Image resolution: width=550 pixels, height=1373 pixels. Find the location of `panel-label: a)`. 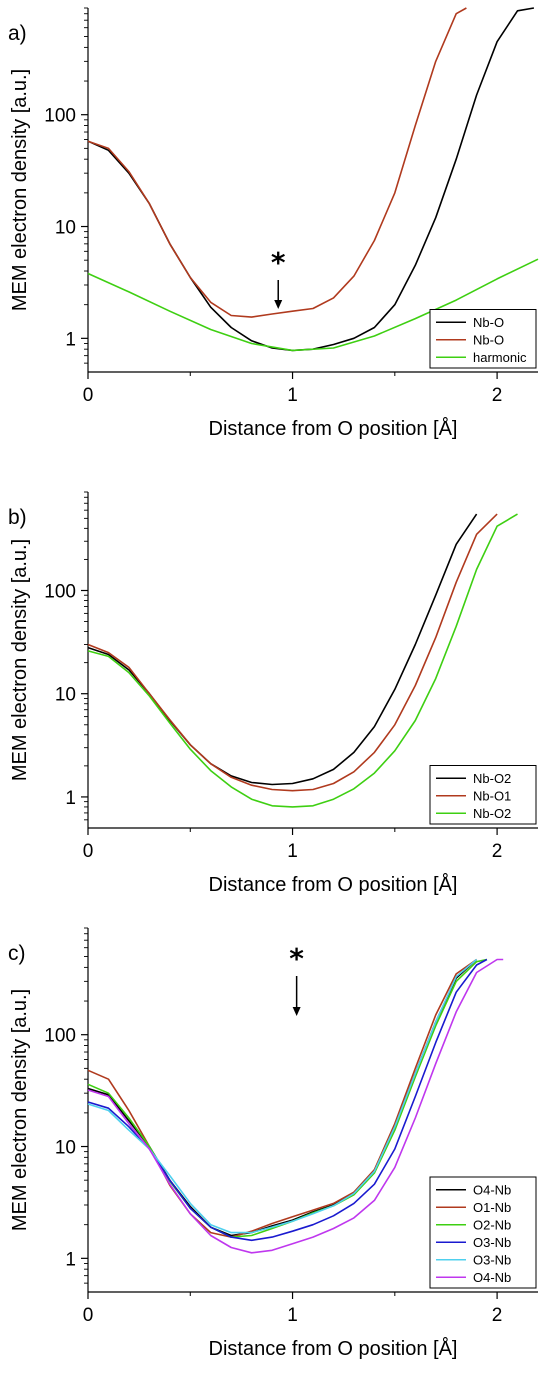

panel-label: a) is located at coordinates (17, 33).